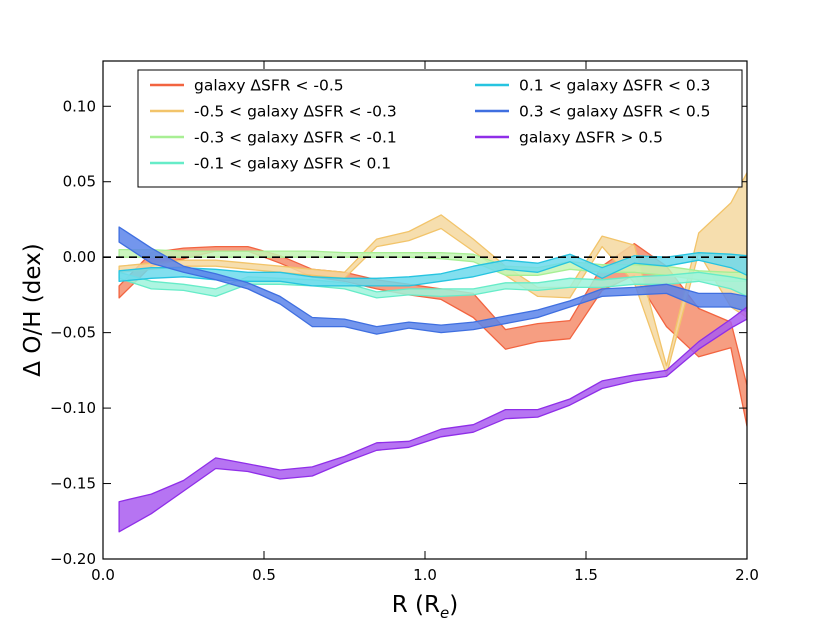 The width and height of the screenshot is (830, 623). What do you see at coordinates (747, 575) in the screenshot?
I see `x-tick-label: 2.0` at bounding box center [747, 575].